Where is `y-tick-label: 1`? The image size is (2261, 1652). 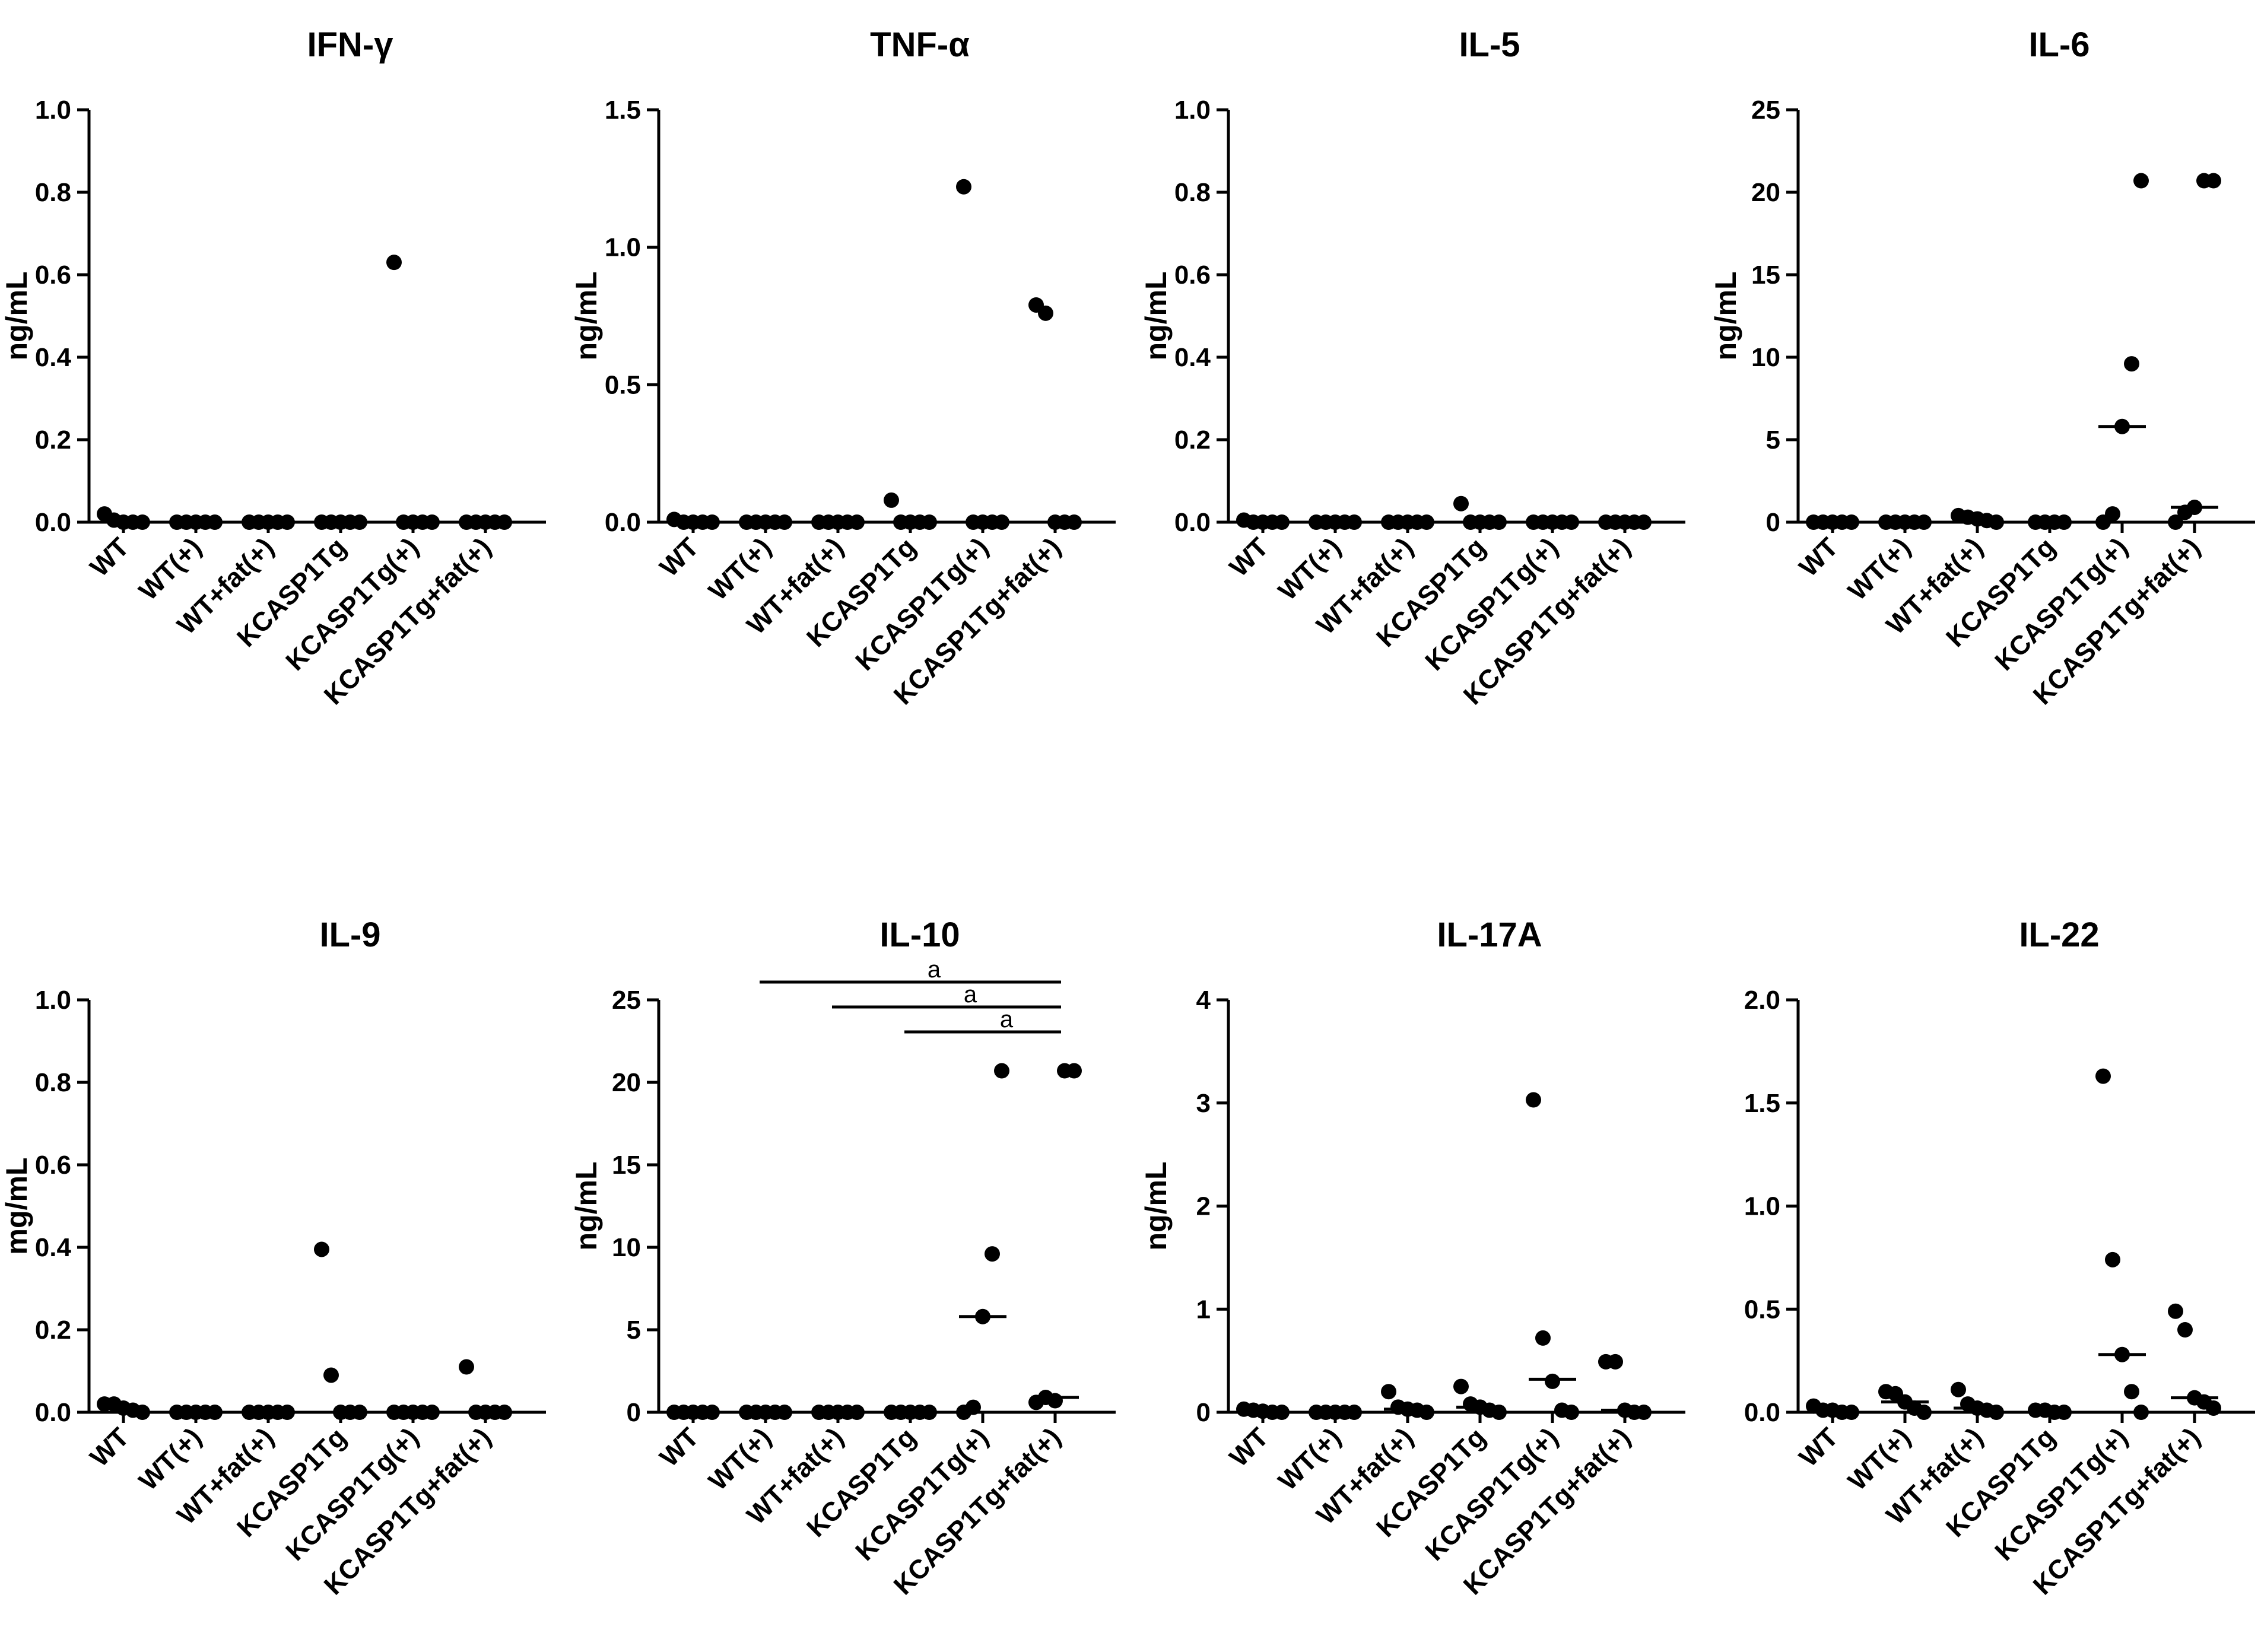
y-tick-label: 1 is located at coordinates (1204, 1309).